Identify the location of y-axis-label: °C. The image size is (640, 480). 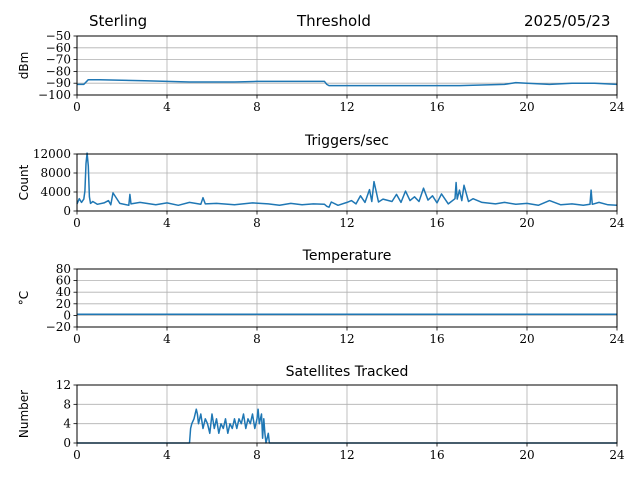
(24, 298).